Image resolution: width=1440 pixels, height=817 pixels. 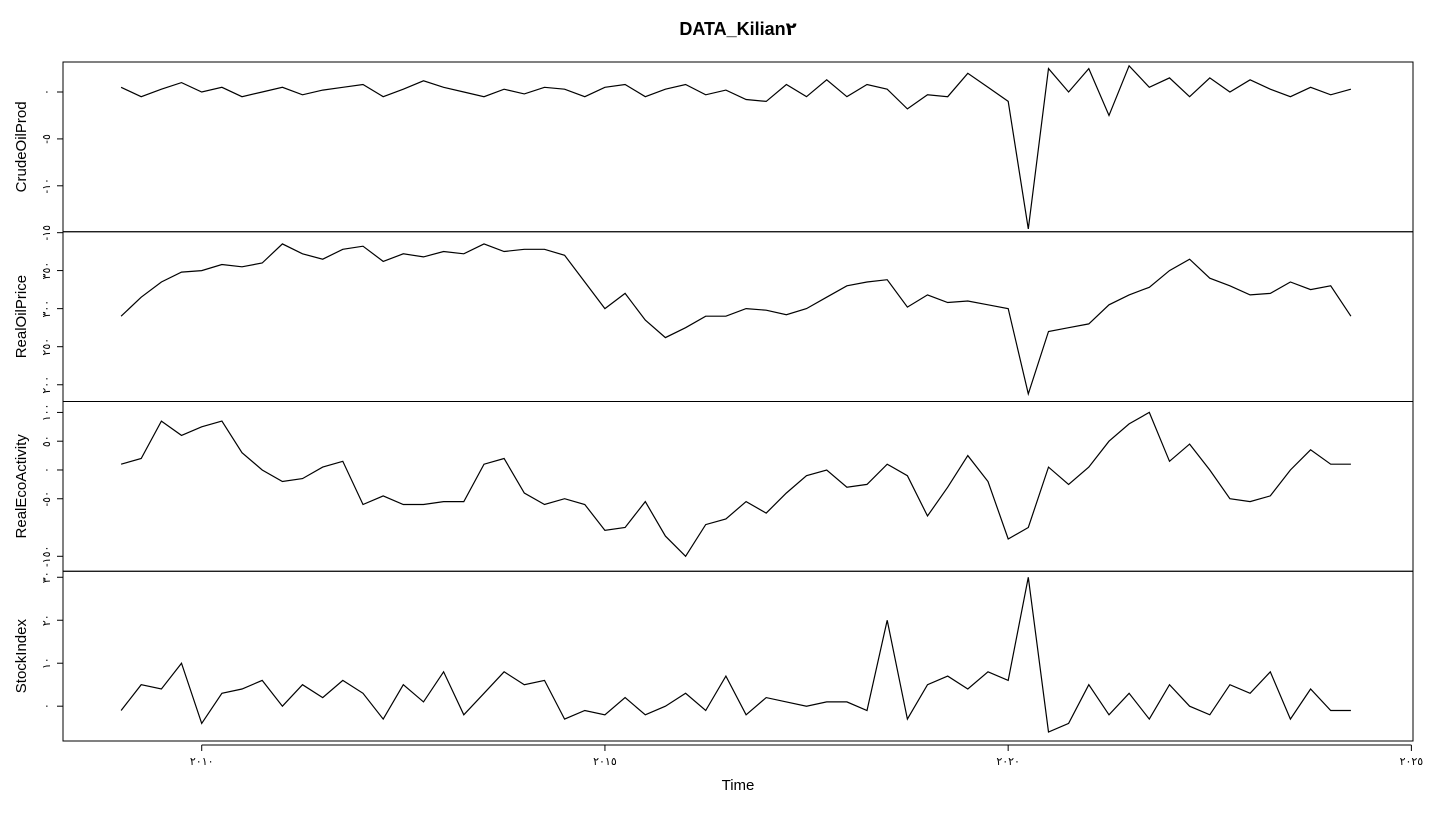 I want to click on y-axis-label: RealOilPrice, so click(x=21, y=316).